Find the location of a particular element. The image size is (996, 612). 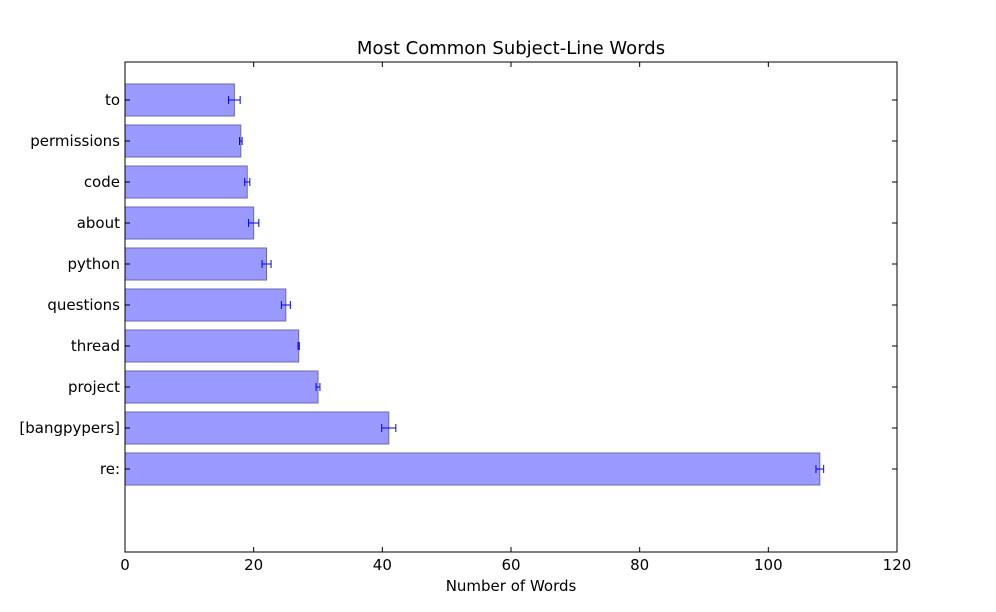

x-tick-label-0: 0 is located at coordinates (125, 565).